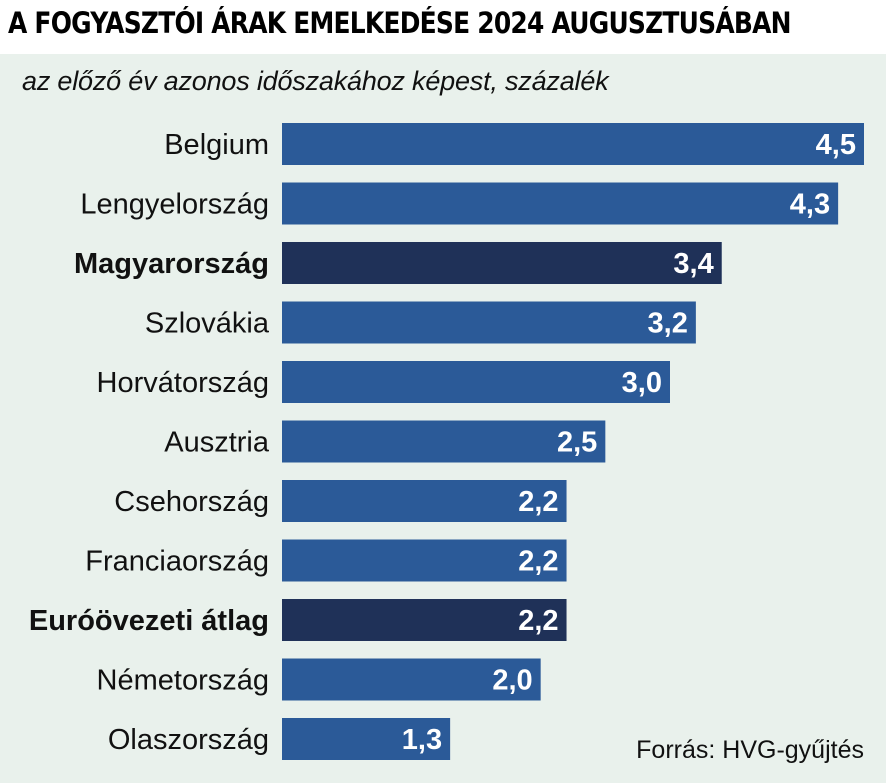 The width and height of the screenshot is (886, 783). What do you see at coordinates (217, 443) in the screenshot?
I see `category-label: Ausztria` at bounding box center [217, 443].